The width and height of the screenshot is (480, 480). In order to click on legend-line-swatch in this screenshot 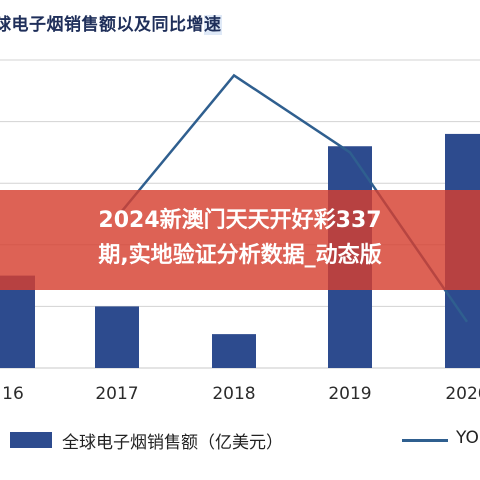, I will do `click(425, 440)`.